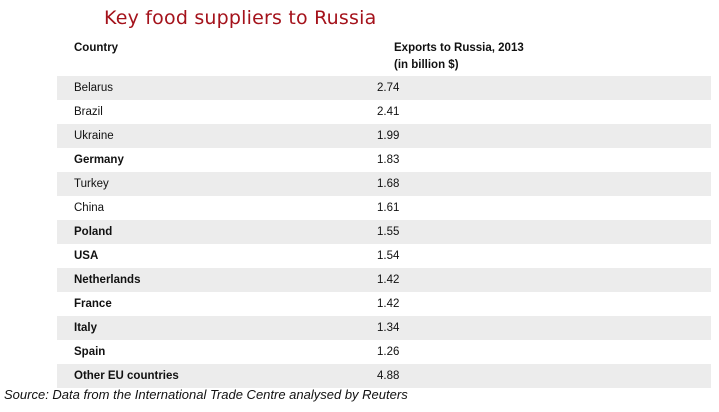 This screenshot has width=719, height=412. I want to click on value-cell: 1.83, so click(388, 160).